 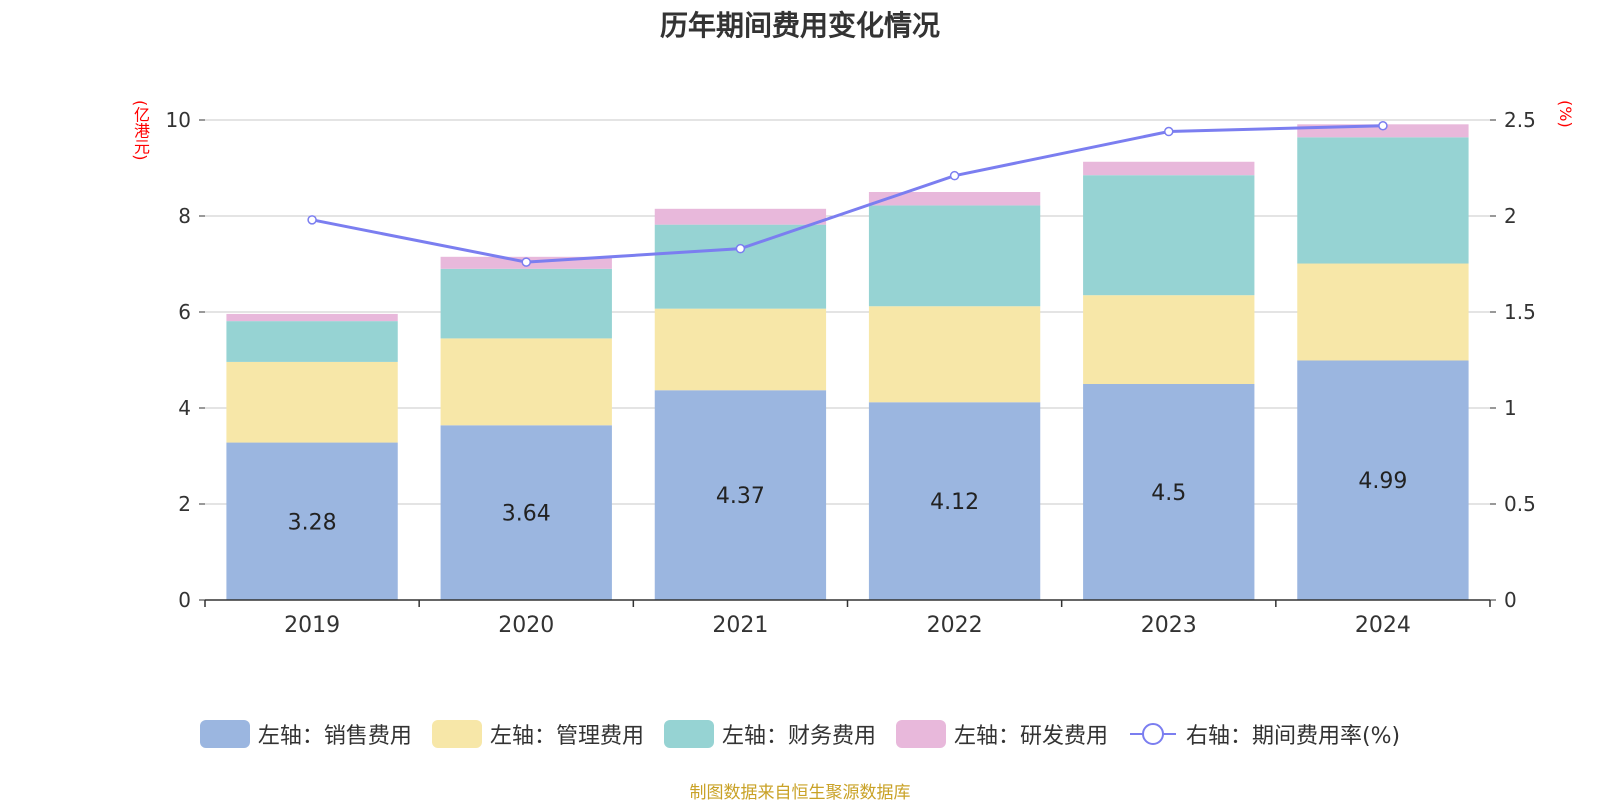 I want to click on bar-segment-0-2021, so click(x=740, y=495).